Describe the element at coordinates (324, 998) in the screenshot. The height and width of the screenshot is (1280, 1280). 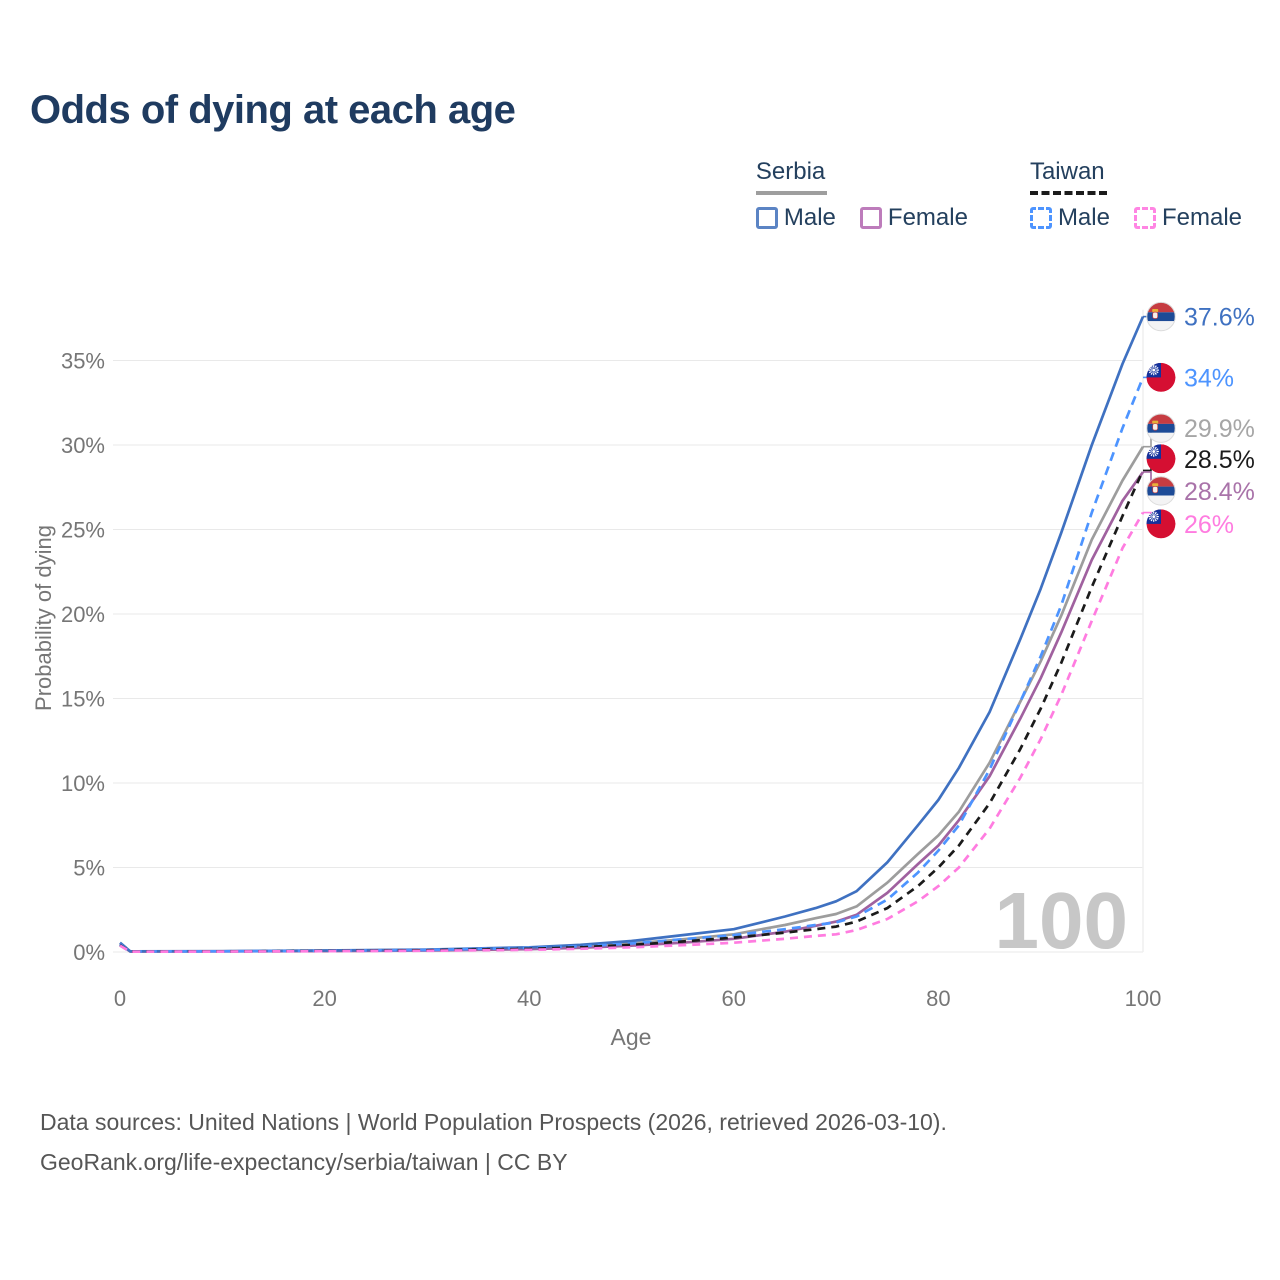
I see `x-tick-label: 20` at that location.